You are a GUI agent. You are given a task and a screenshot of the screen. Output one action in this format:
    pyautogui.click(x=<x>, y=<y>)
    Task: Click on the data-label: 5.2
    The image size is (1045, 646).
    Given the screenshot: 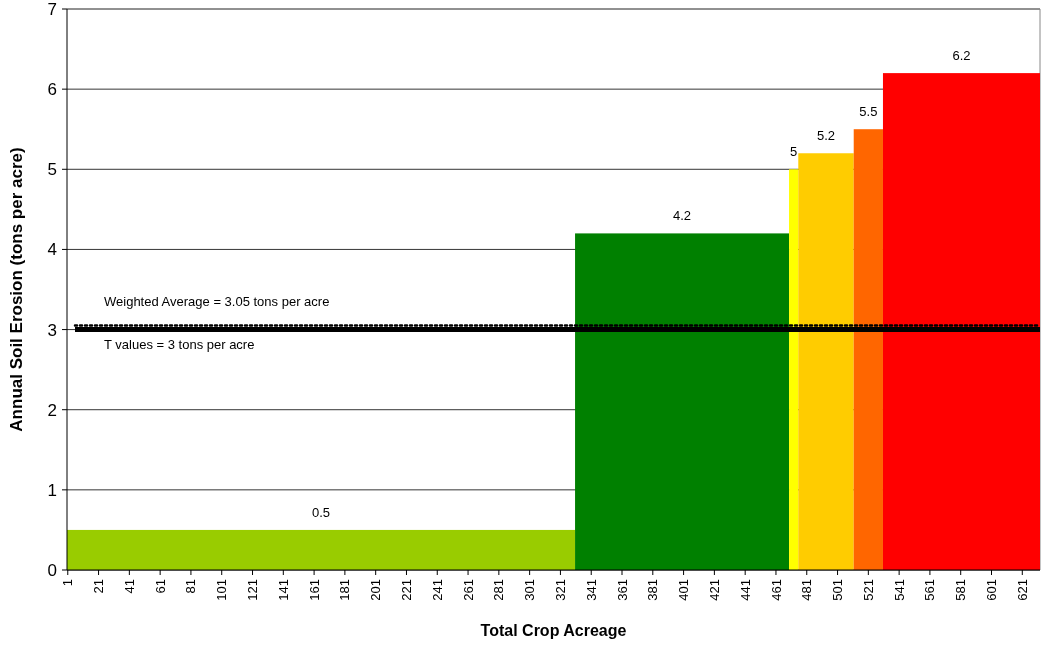 What is the action you would take?
    pyautogui.click(x=826, y=136)
    